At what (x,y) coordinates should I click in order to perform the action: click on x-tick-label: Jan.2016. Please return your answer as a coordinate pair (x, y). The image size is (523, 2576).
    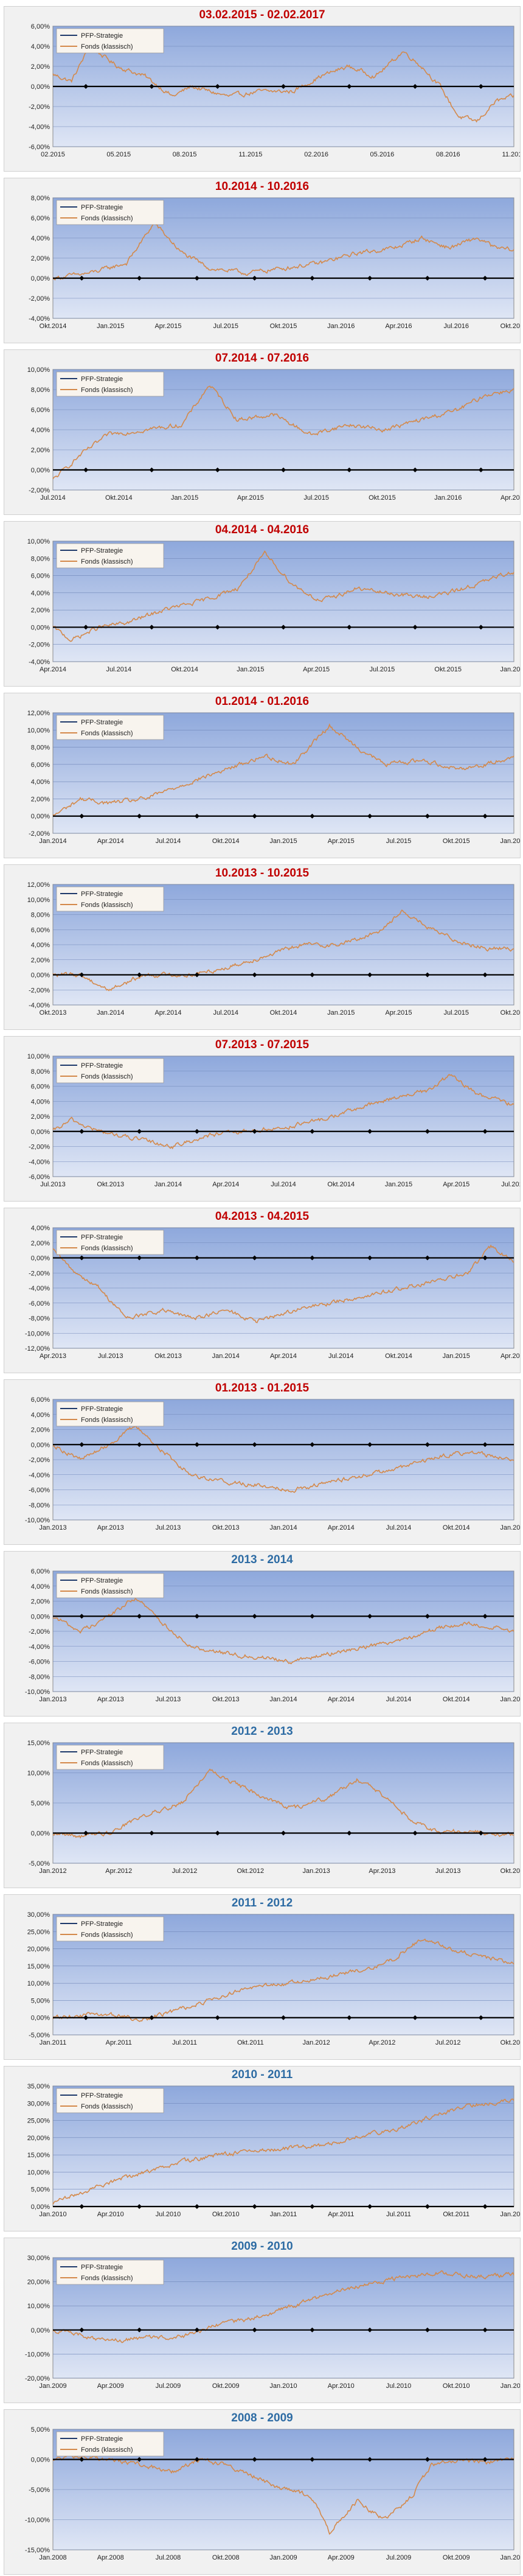
    Looking at the image, I should click on (510, 841).